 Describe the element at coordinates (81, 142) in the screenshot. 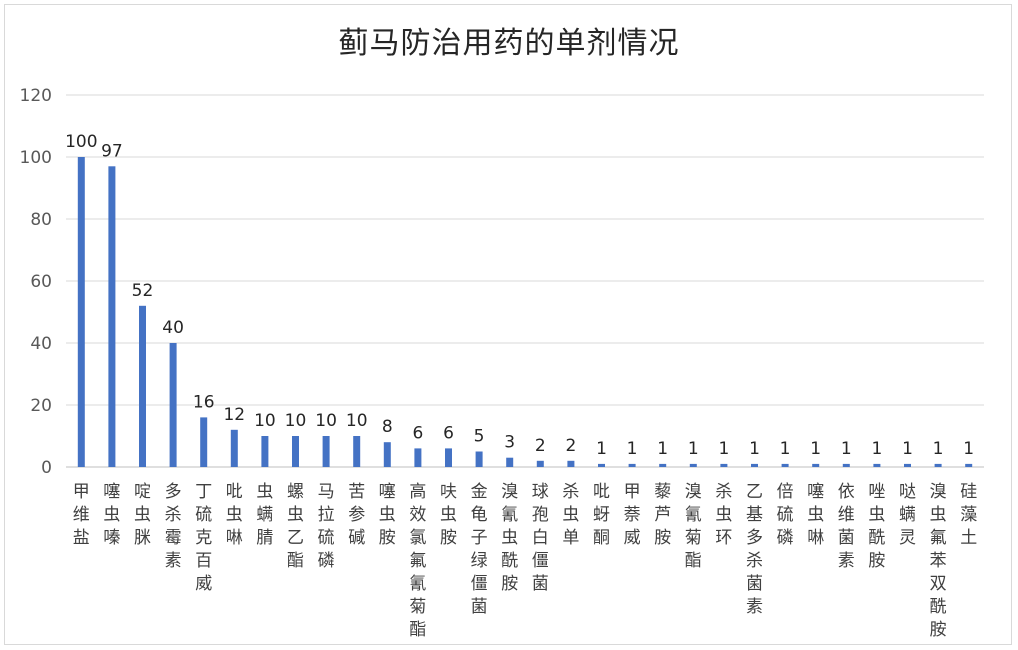

I see `data-label: 100` at that location.